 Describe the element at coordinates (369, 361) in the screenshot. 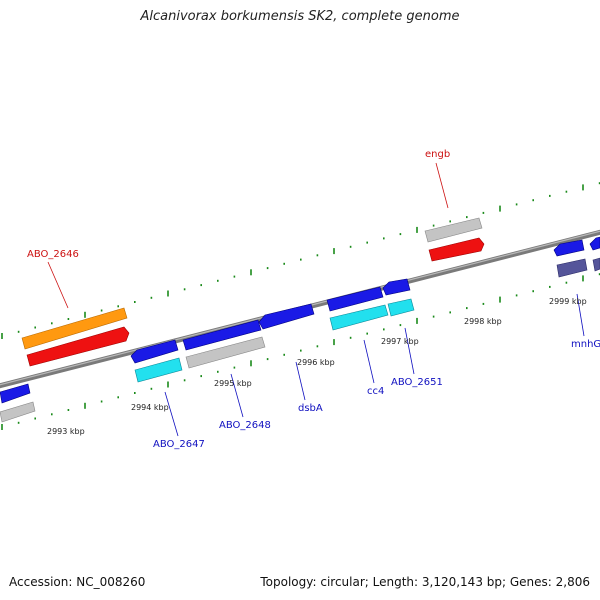

I see `leader-cc4` at that location.